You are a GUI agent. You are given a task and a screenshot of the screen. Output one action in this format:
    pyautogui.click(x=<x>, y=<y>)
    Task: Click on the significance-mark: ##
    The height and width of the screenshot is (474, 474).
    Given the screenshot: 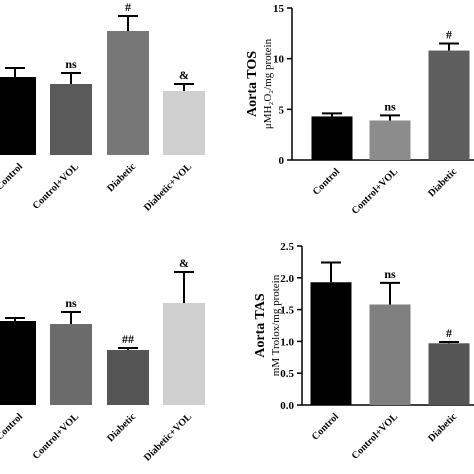 What is the action you would take?
    pyautogui.click(x=128, y=339)
    